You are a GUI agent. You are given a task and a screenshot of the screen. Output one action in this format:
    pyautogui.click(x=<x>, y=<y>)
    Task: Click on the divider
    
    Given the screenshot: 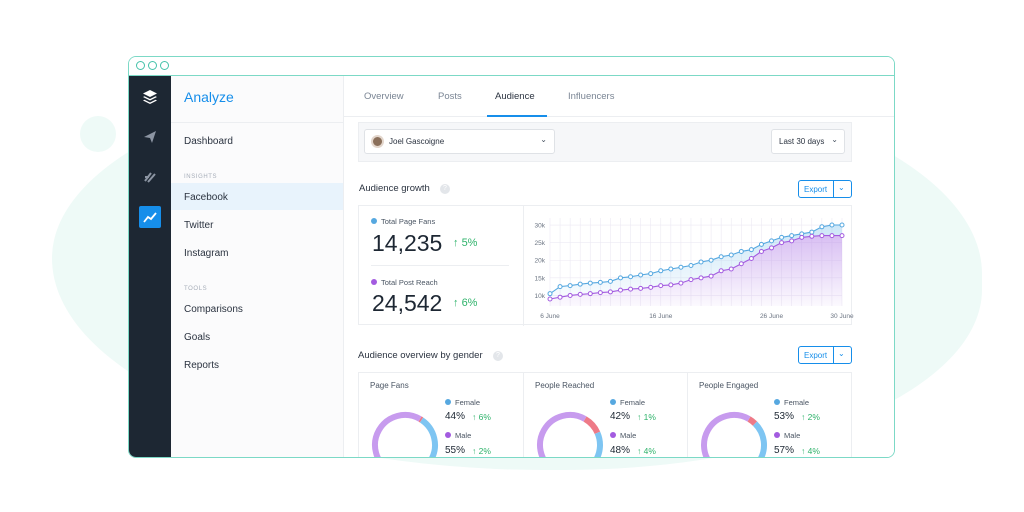 What is the action you would take?
    pyautogui.click(x=257, y=122)
    